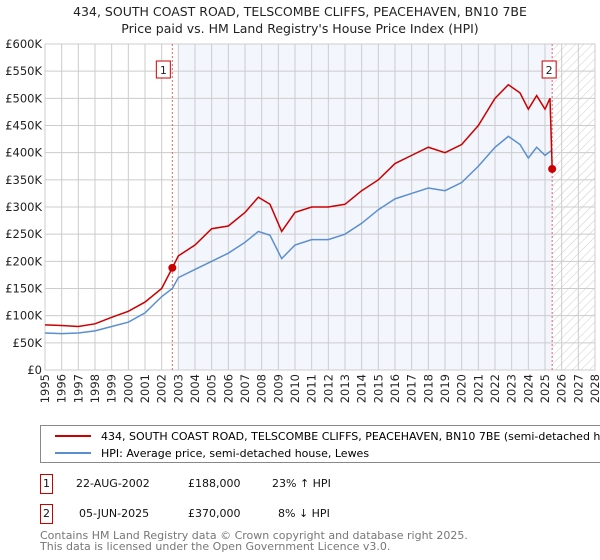 The width and height of the screenshot is (600, 560). I want to click on x-tick-label: 2007, so click(245, 388).